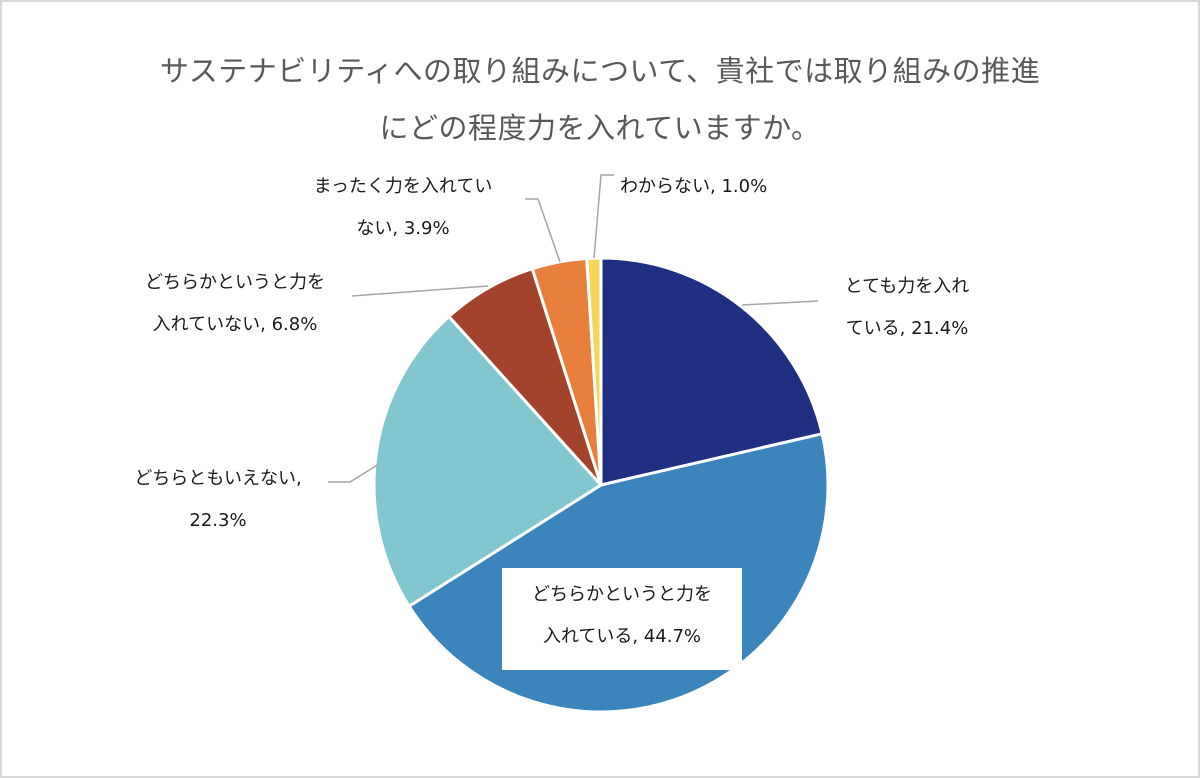  Describe the element at coordinates (907, 307) in the screenshot. I see `data-label-very-much: とても力を入れ ている, 21.4%` at that location.